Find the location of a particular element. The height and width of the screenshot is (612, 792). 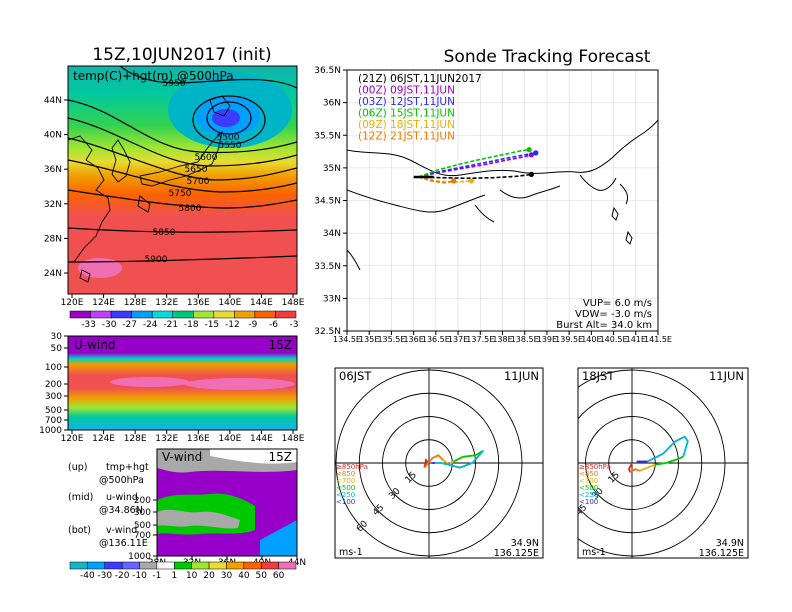

colorbar-tick-label: -30 is located at coordinates (104, 576).